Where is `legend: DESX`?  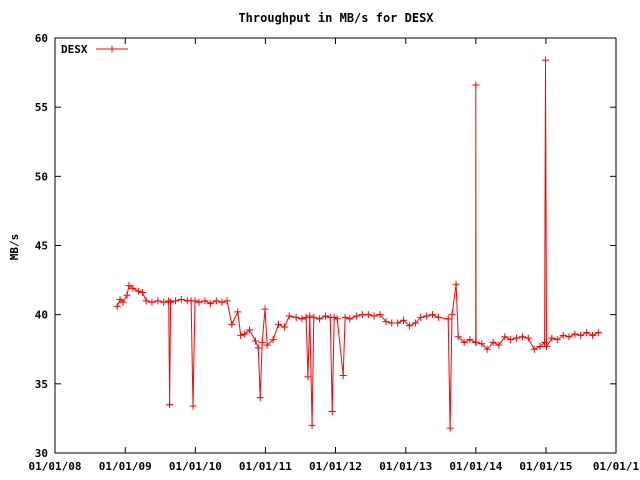 legend: DESX is located at coordinates (94, 49).